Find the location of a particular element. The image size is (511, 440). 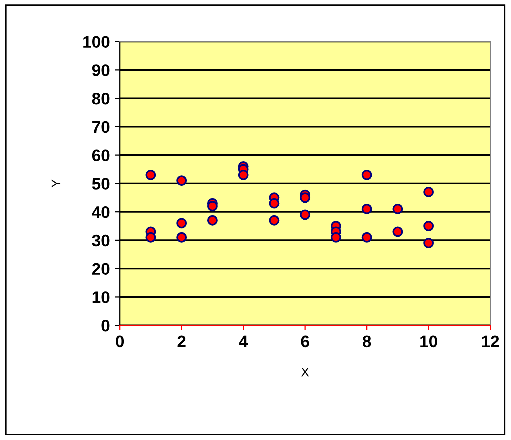

y-tick-label: 40 is located at coordinates (101, 212).